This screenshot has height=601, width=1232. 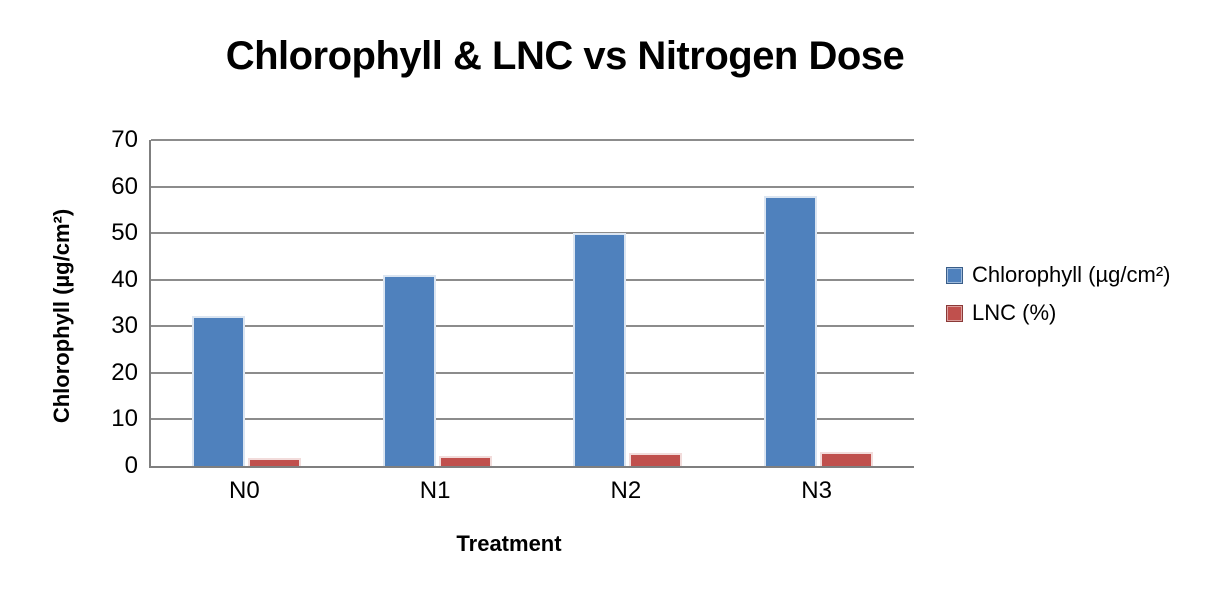 I want to click on y-tick-label-40: 40, so click(x=124, y=279).